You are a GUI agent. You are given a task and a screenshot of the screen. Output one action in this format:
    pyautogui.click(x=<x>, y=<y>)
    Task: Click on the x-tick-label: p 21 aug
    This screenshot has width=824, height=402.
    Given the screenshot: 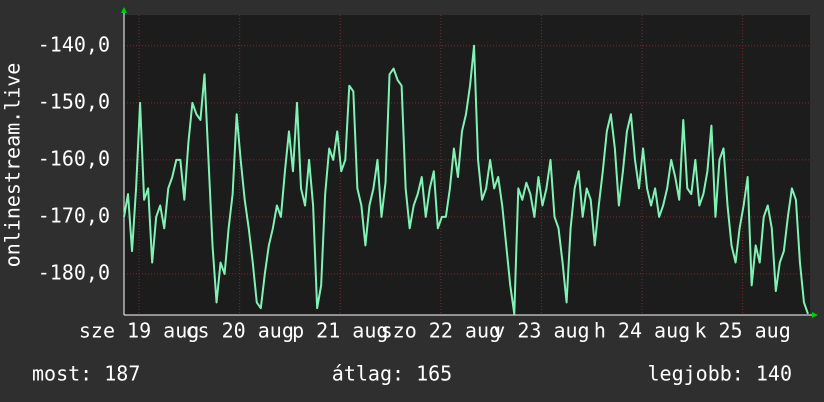 What is the action you would take?
    pyautogui.click(x=340, y=331)
    